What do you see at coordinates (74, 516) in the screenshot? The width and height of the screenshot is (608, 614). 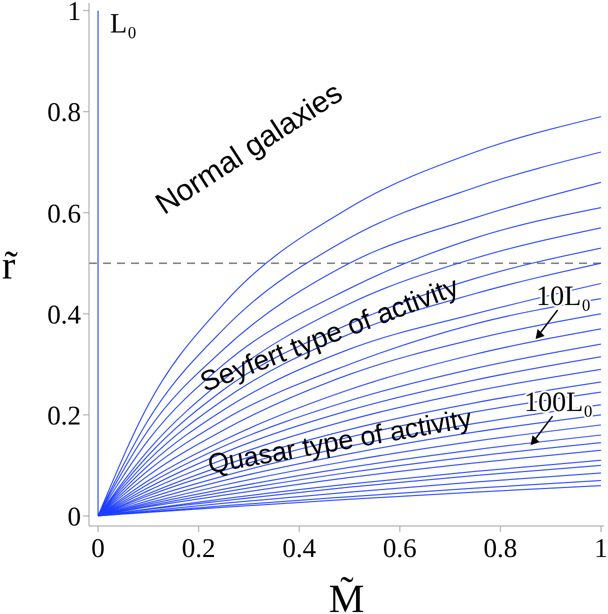 I see `y-tick-label: 0` at bounding box center [74, 516].